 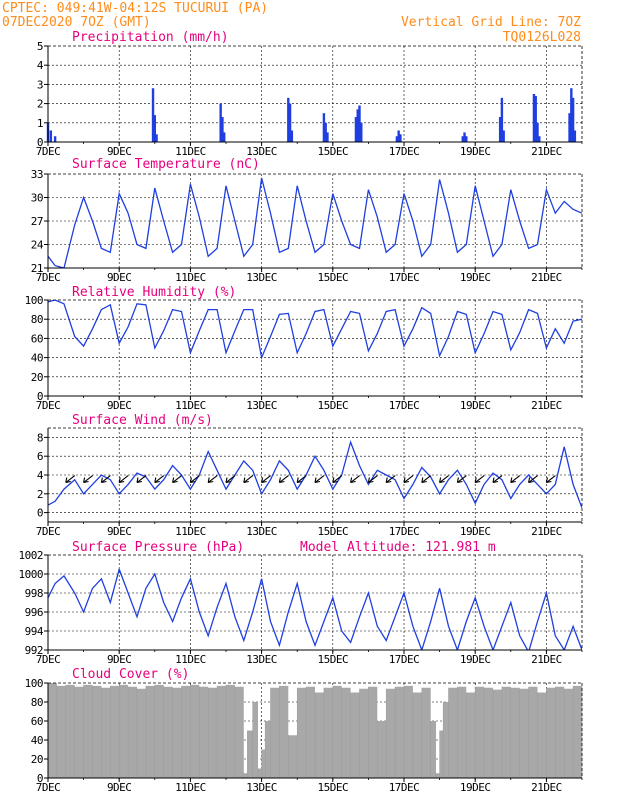 What do you see at coordinates (76, 22) in the screenshot?
I see `header-date: 07DEC2020 7OZ (GMT)` at bounding box center [76, 22].